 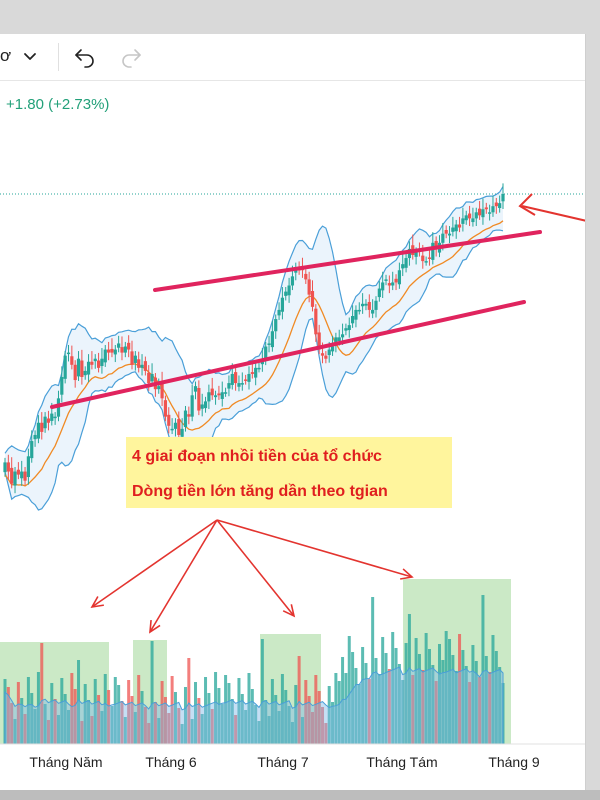 What do you see at coordinates (260, 491) in the screenshot?
I see `annotation-text-2: Dòng tiền lớn tăng dần theo tgian` at bounding box center [260, 491].